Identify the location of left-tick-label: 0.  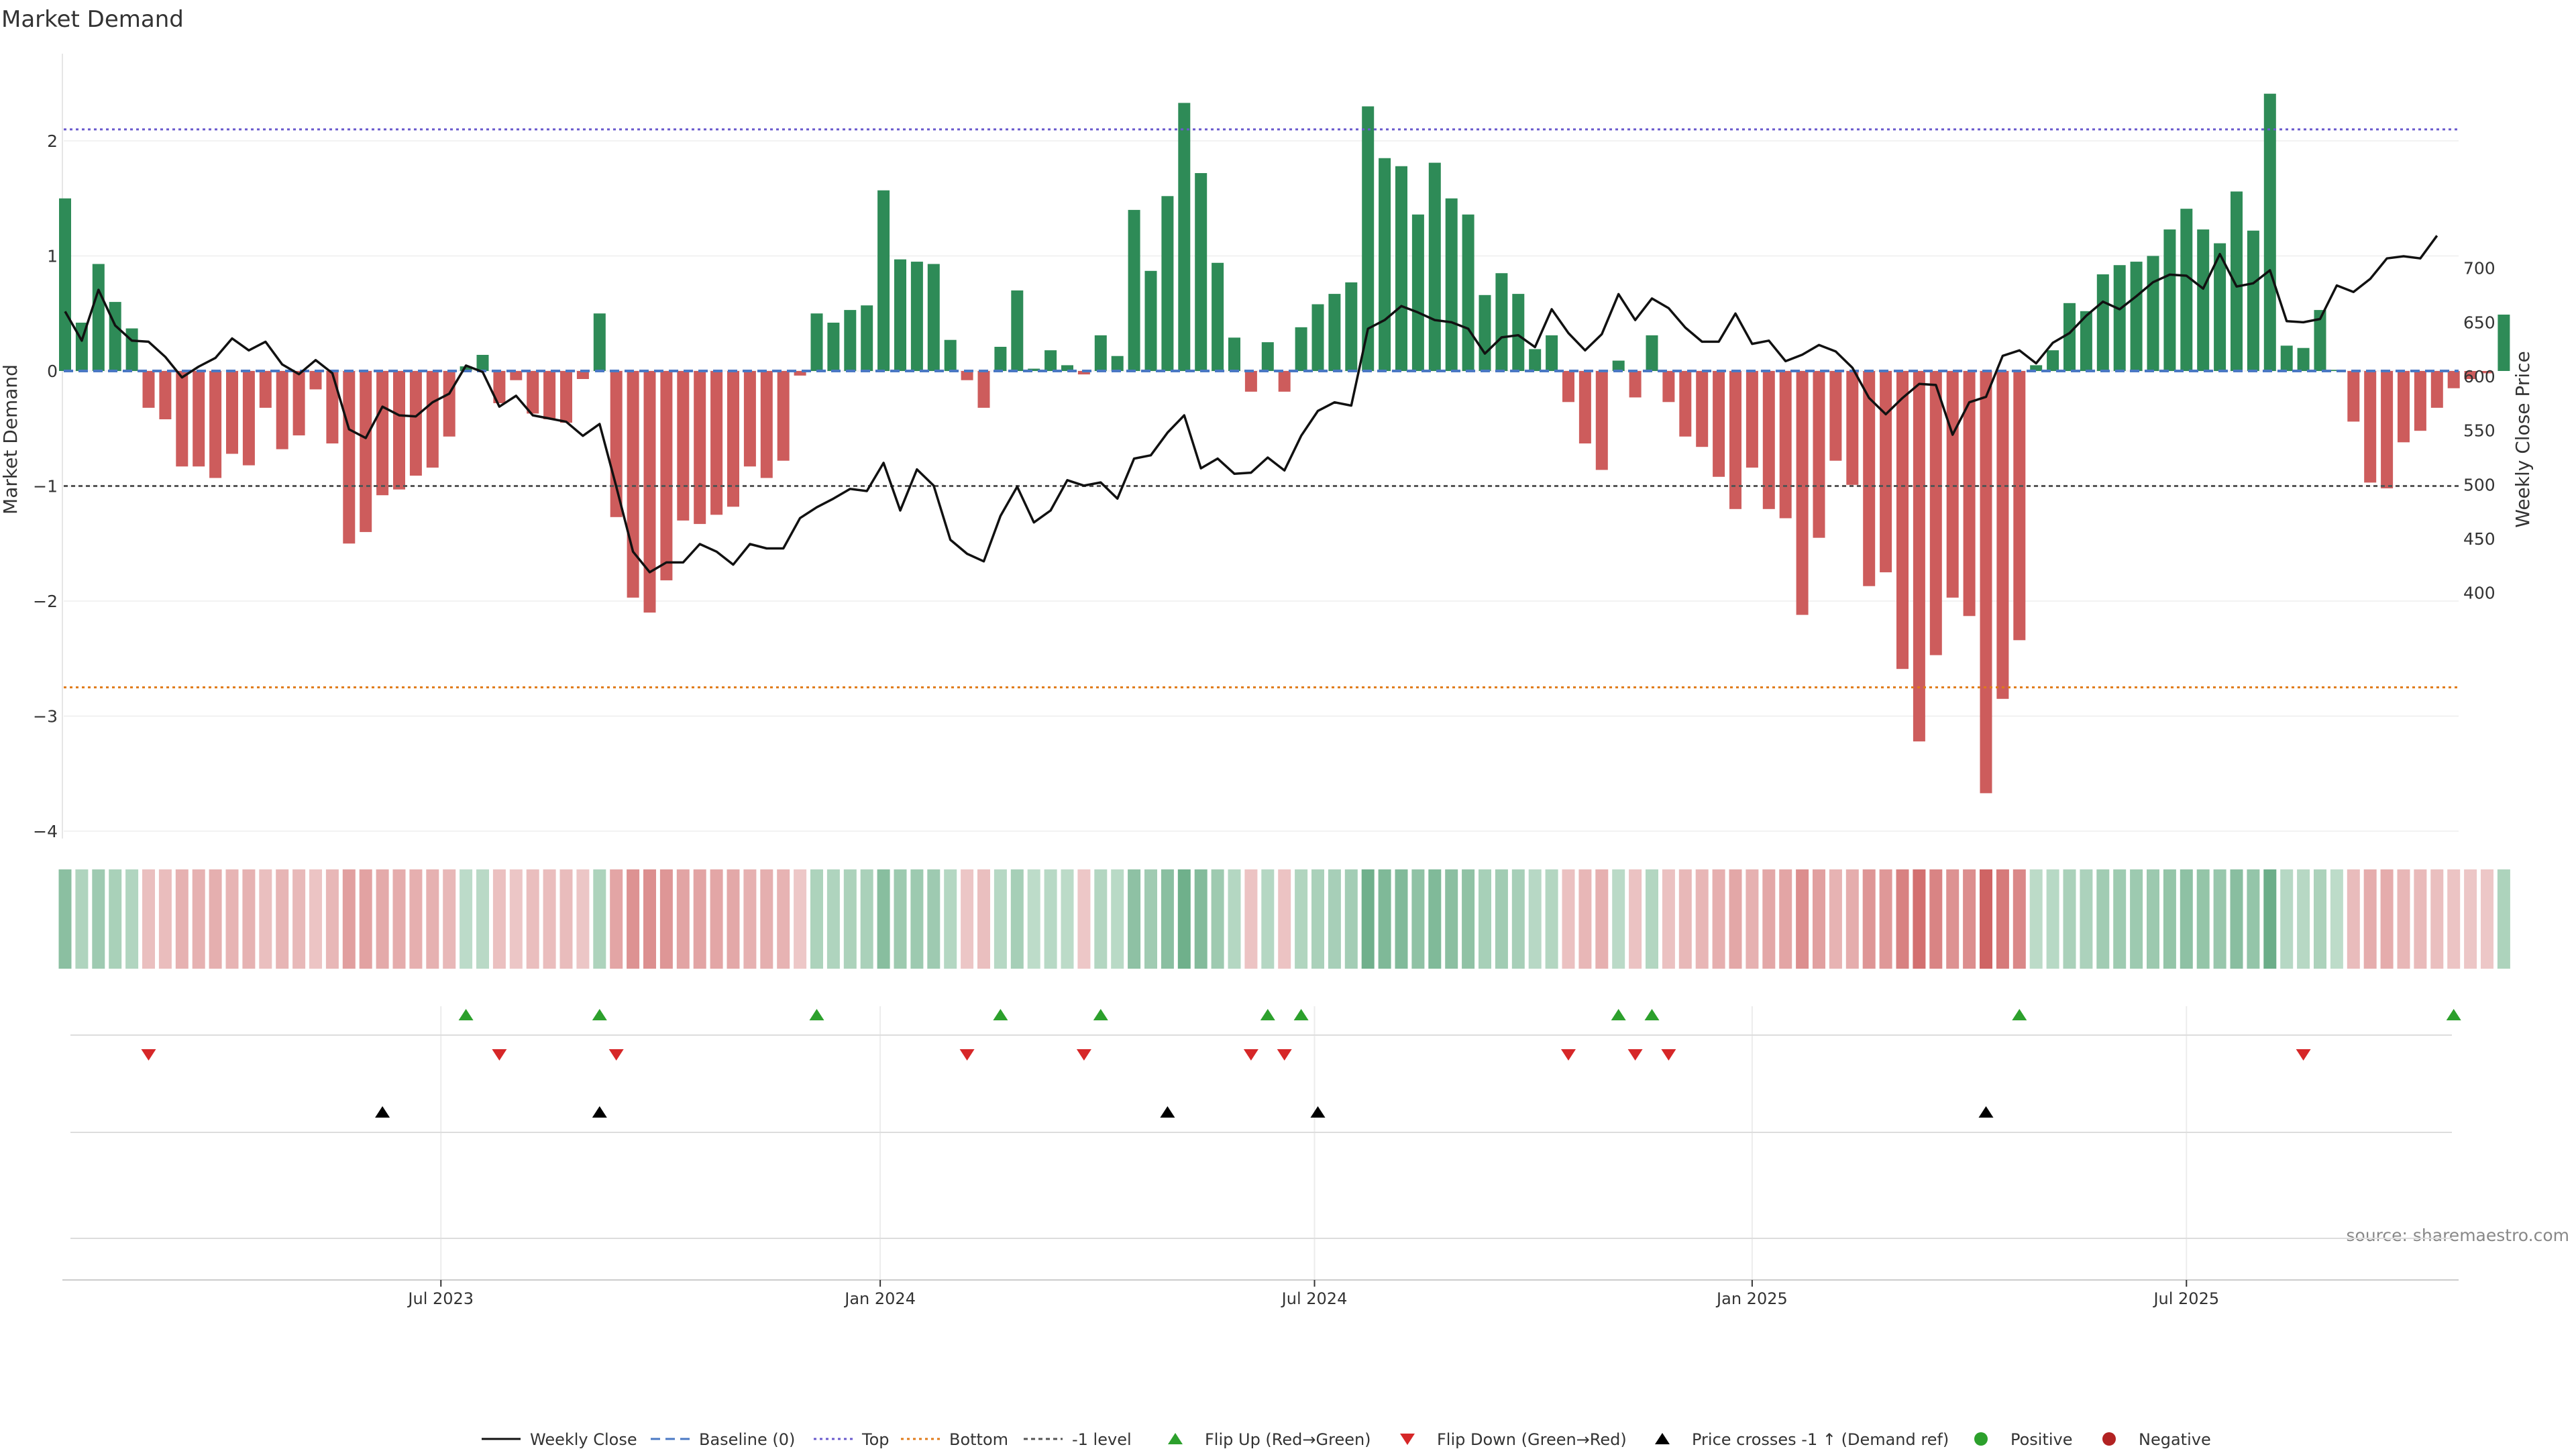
(52, 371).